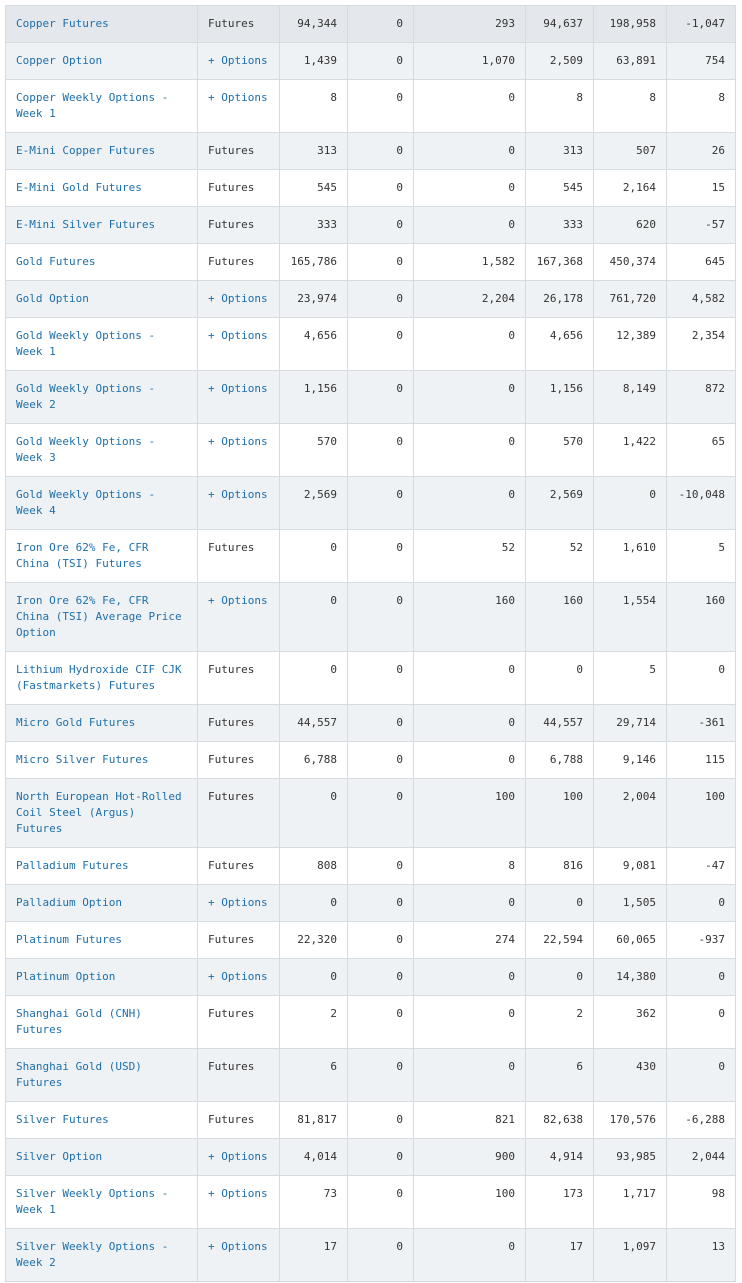 The height and width of the screenshot is (1283, 742). What do you see at coordinates (701, 556) in the screenshot?
I see `volume-value-cell: 5` at bounding box center [701, 556].